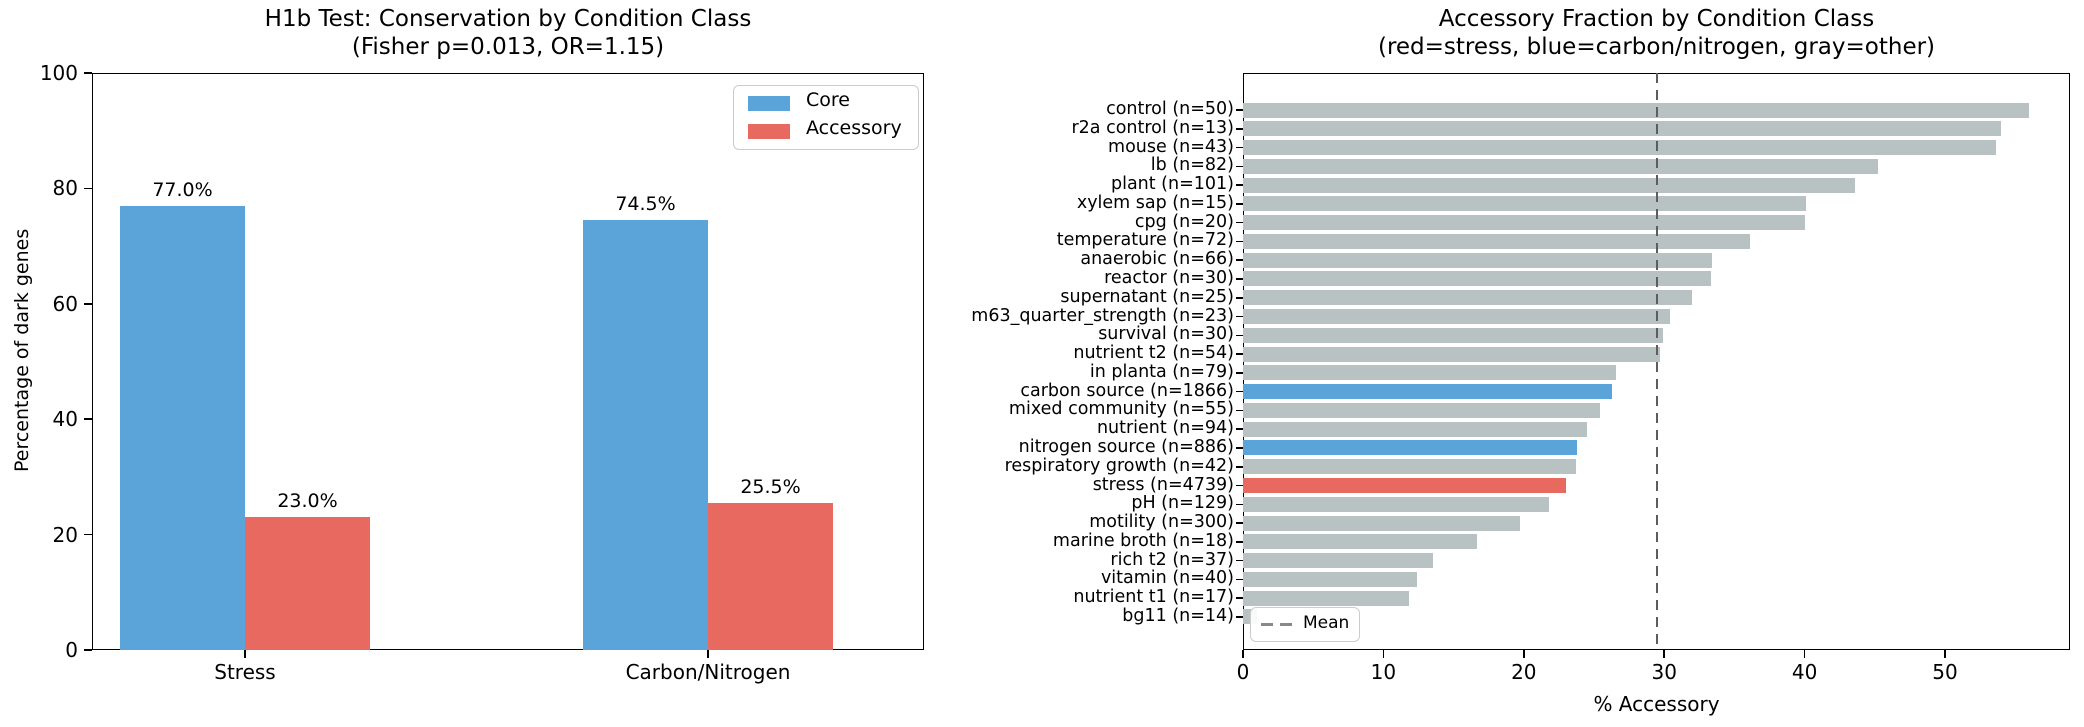 Image resolution: width=2084 pixels, height=727 pixels. Describe the element at coordinates (1163, 484) in the screenshot. I see `hbar-label-20: stress (n=4739)` at that location.